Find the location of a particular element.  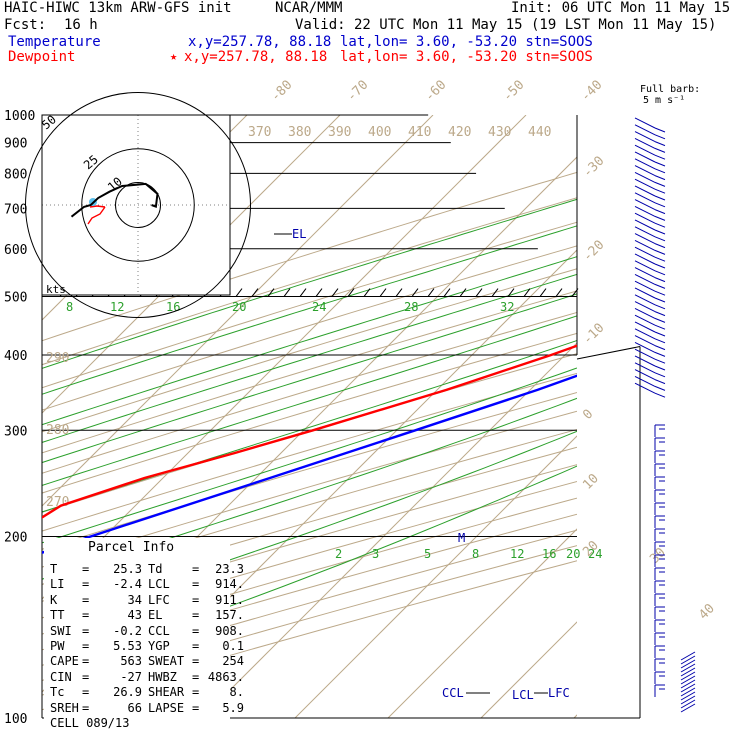

parcel-cell: K is located at coordinates (54, 599).